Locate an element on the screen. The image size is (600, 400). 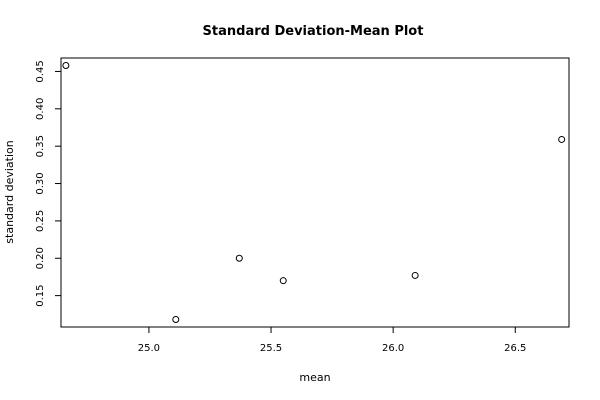
x-axis: 25.0 25.5 26.0 26.5 is located at coordinates (332, 340).